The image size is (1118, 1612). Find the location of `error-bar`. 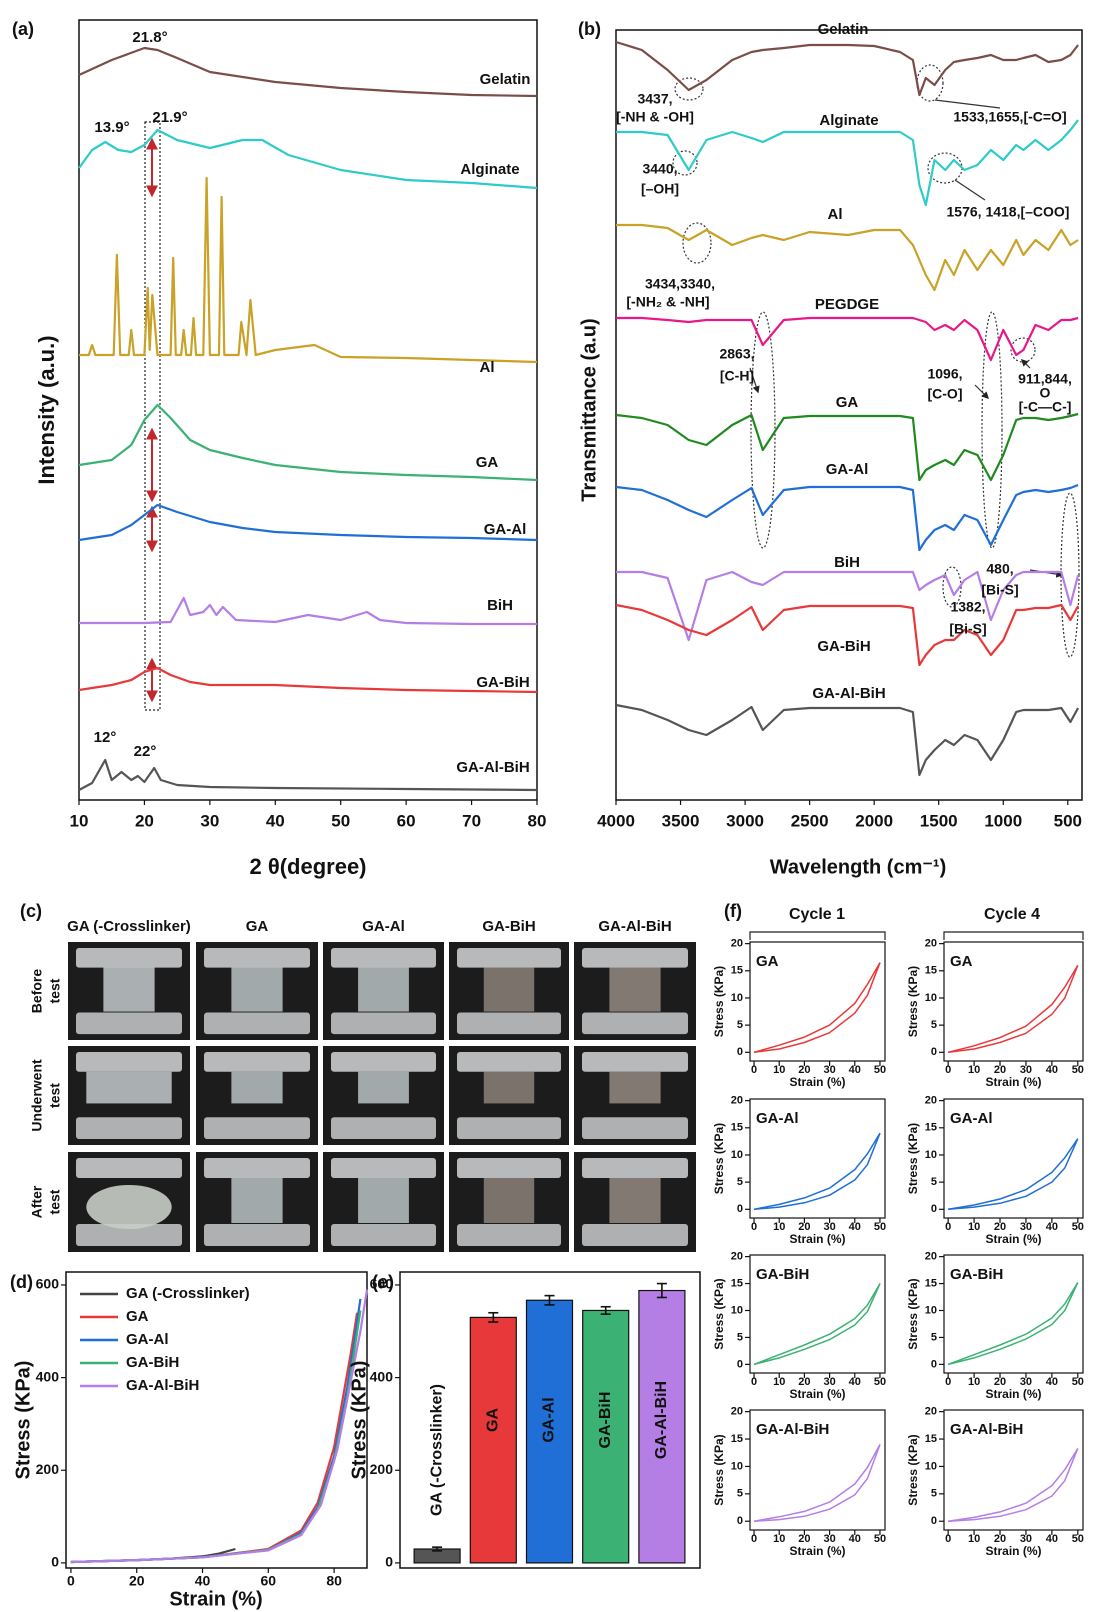

error-bar is located at coordinates (605, 1310).